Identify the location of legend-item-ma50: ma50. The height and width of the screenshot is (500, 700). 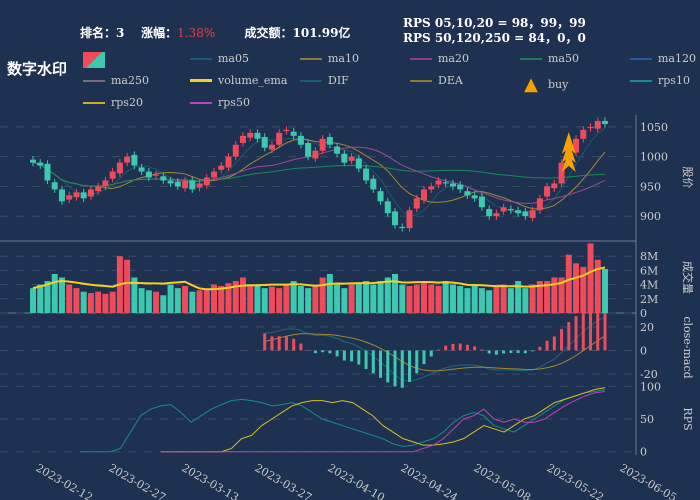
(549, 58).